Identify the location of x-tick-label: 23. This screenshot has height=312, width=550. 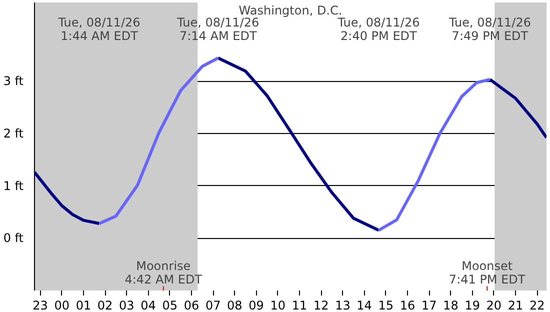
(40, 305).